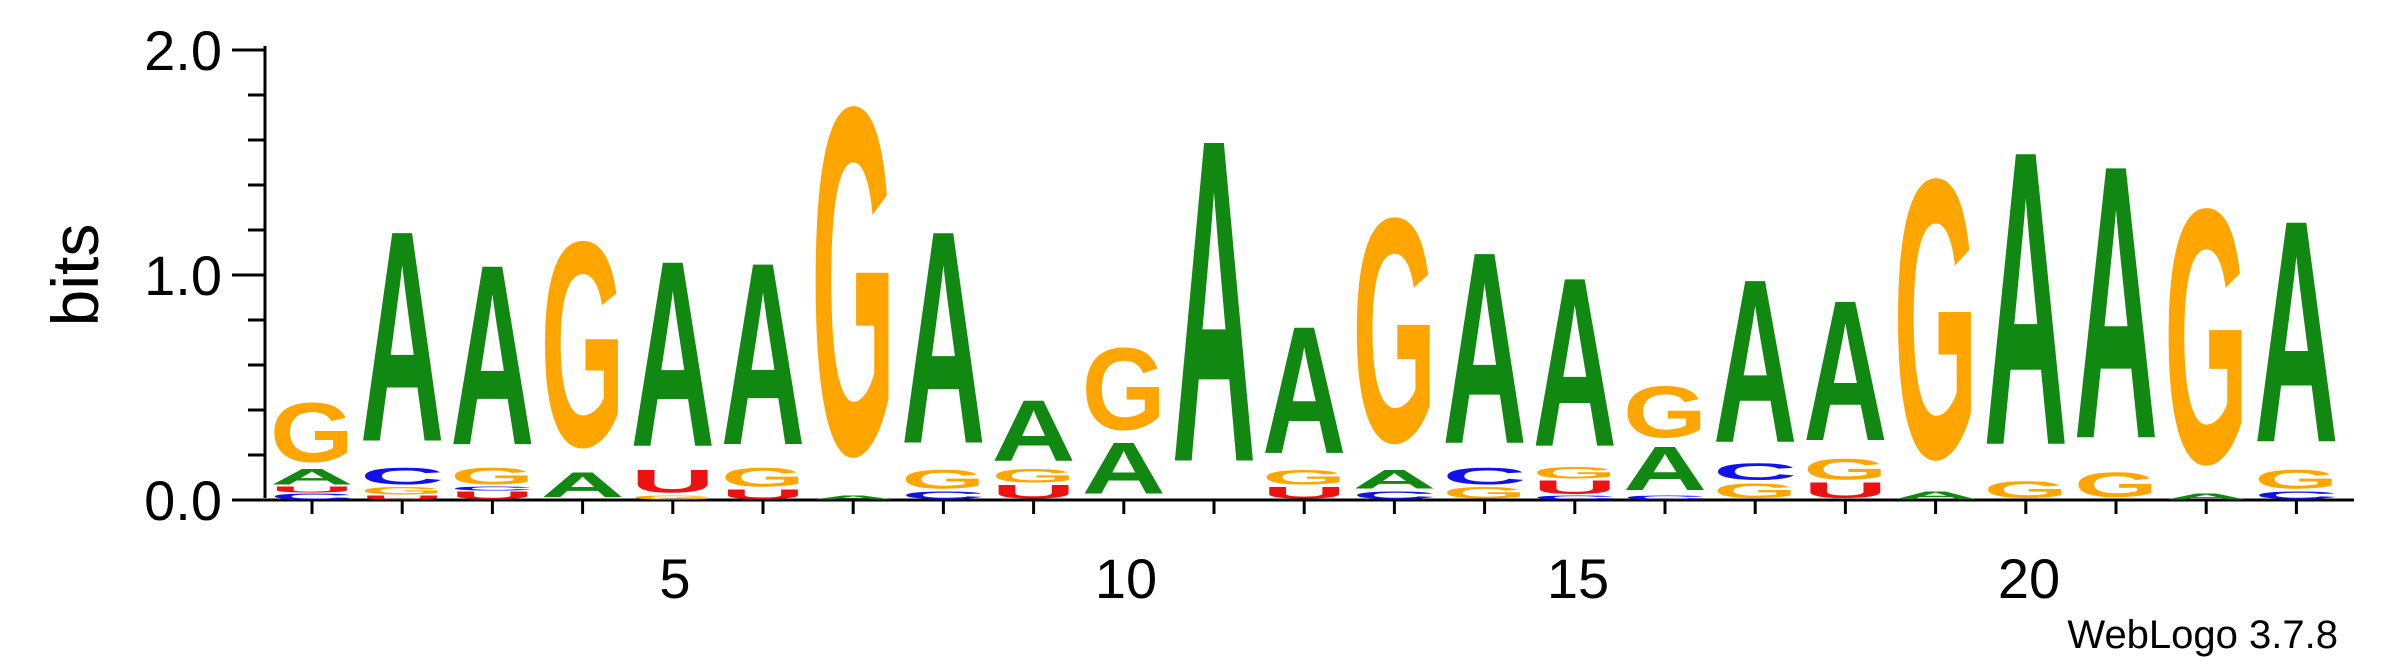  What do you see at coordinates (183, 275) in the screenshot?
I see `y-tick-label-1: 1.0` at bounding box center [183, 275].